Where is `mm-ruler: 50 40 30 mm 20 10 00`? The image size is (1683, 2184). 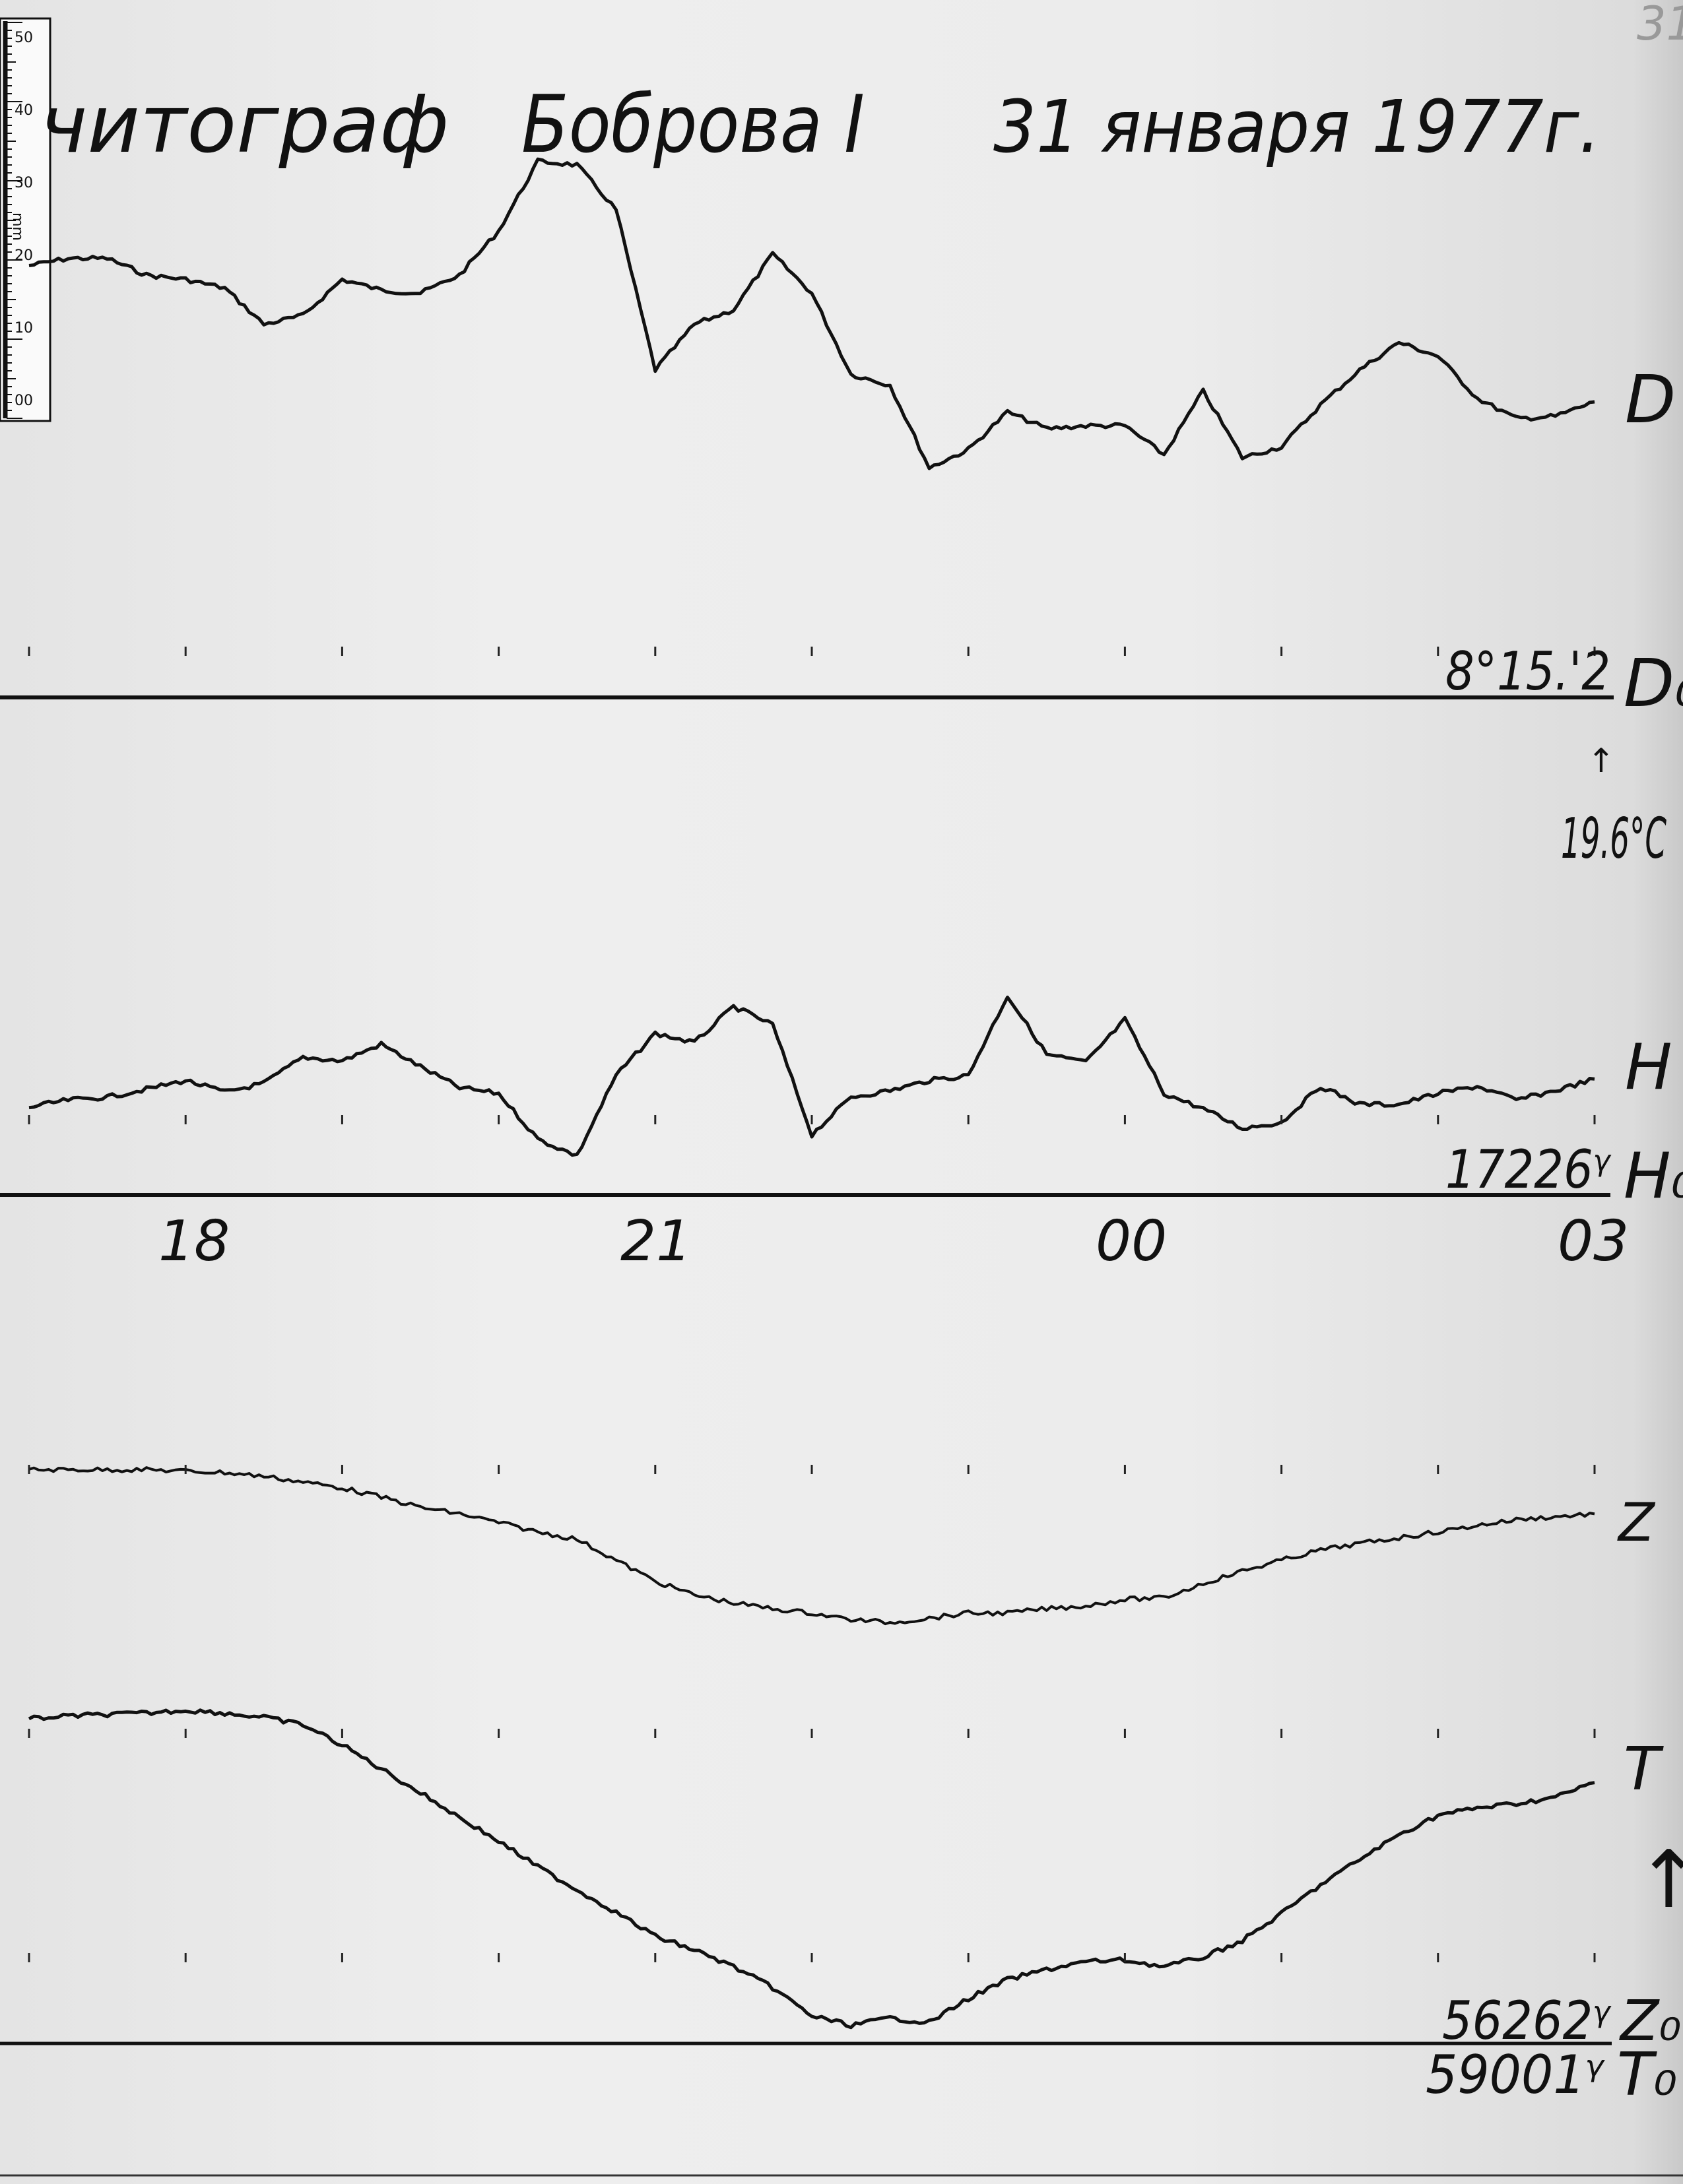
mm-ruler: 50 40 30 mm 20 10 00 is located at coordinates (25, 219).